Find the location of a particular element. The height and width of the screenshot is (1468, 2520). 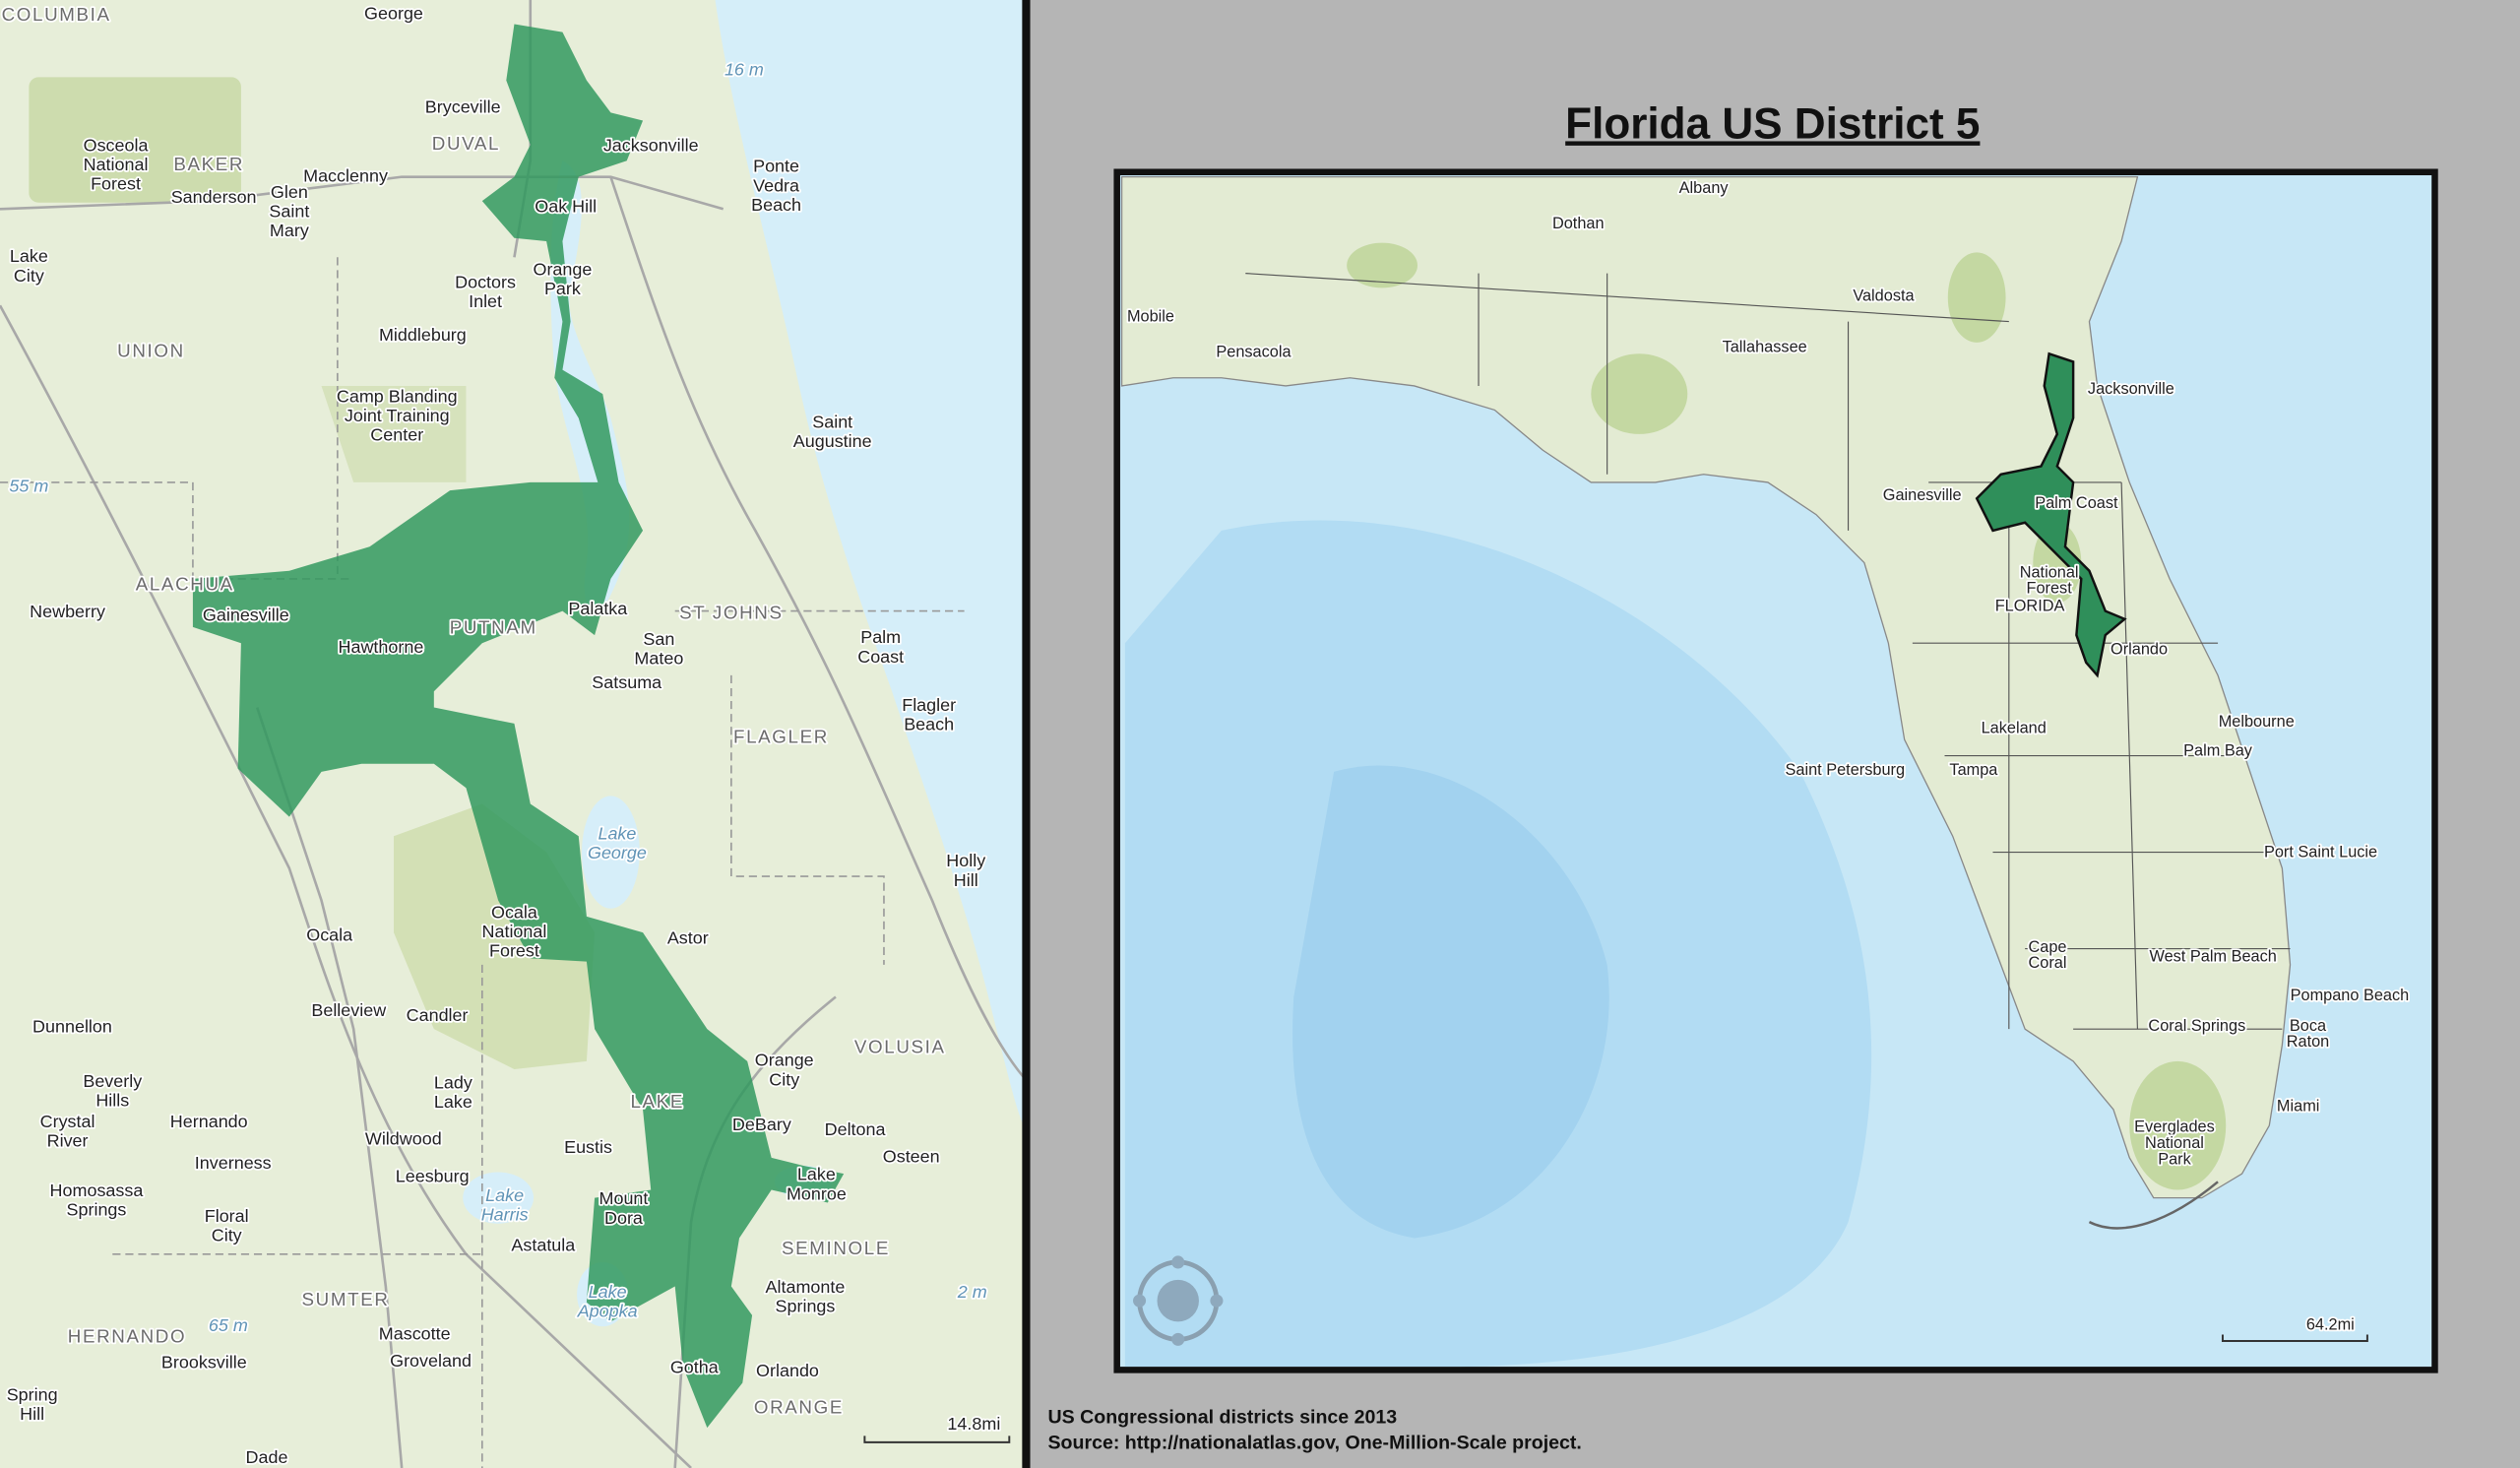

place-label: Tallahassee is located at coordinates (1765, 348).